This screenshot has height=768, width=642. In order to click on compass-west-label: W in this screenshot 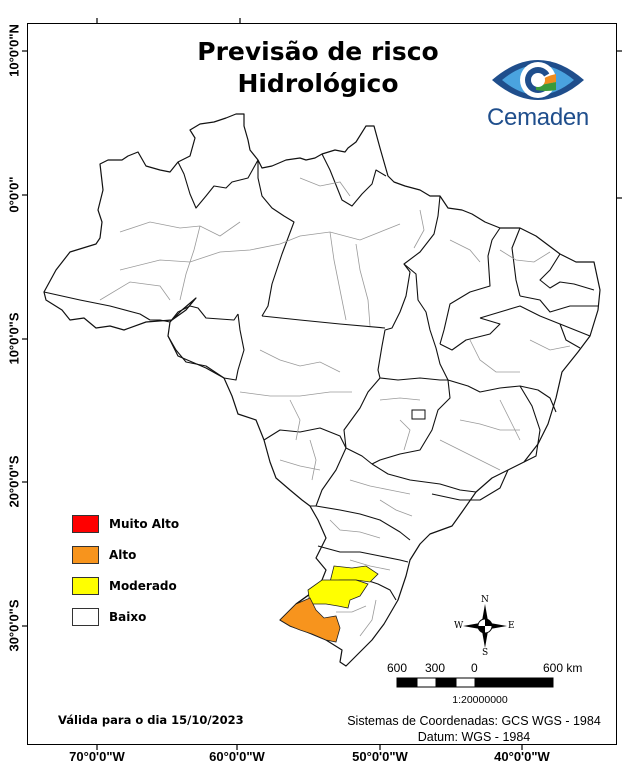, I will do `click(459, 626)`.